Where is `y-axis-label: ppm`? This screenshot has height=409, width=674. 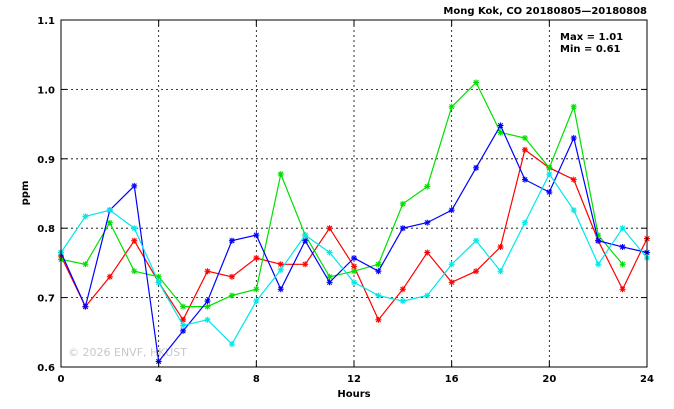 y-axis-label: ppm is located at coordinates (25, 193).